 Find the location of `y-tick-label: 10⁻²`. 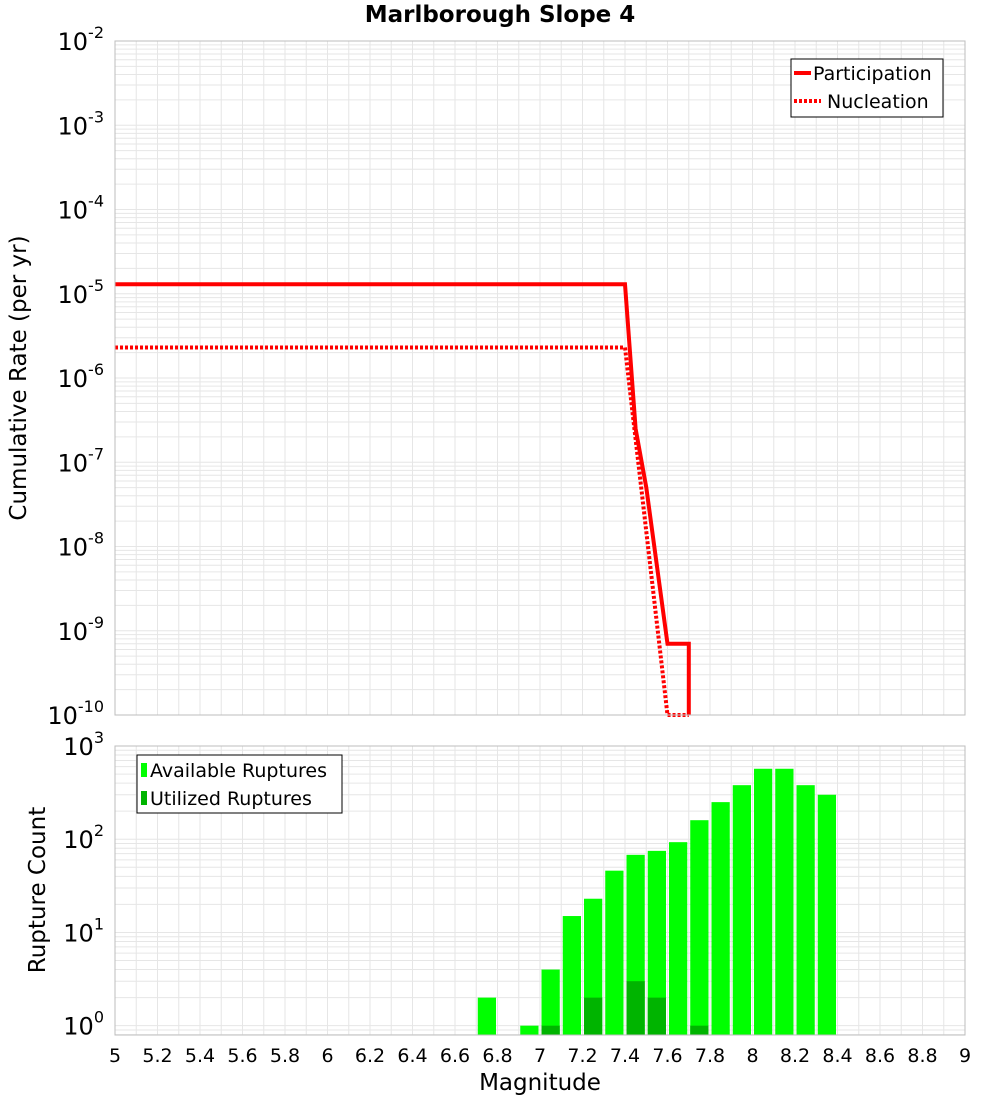

y-tick-label: 10⁻² is located at coordinates (81, 39).